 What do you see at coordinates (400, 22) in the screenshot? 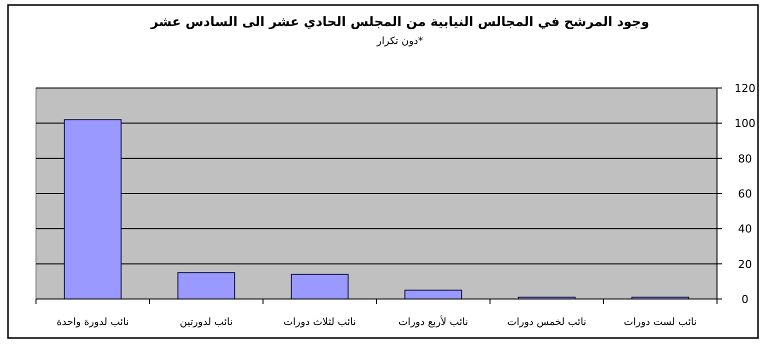
I see `chart-title: وجود المرشح في المجالس النيابية من المجلس الحادي عشر الى السادس عشر` at bounding box center [400, 22].